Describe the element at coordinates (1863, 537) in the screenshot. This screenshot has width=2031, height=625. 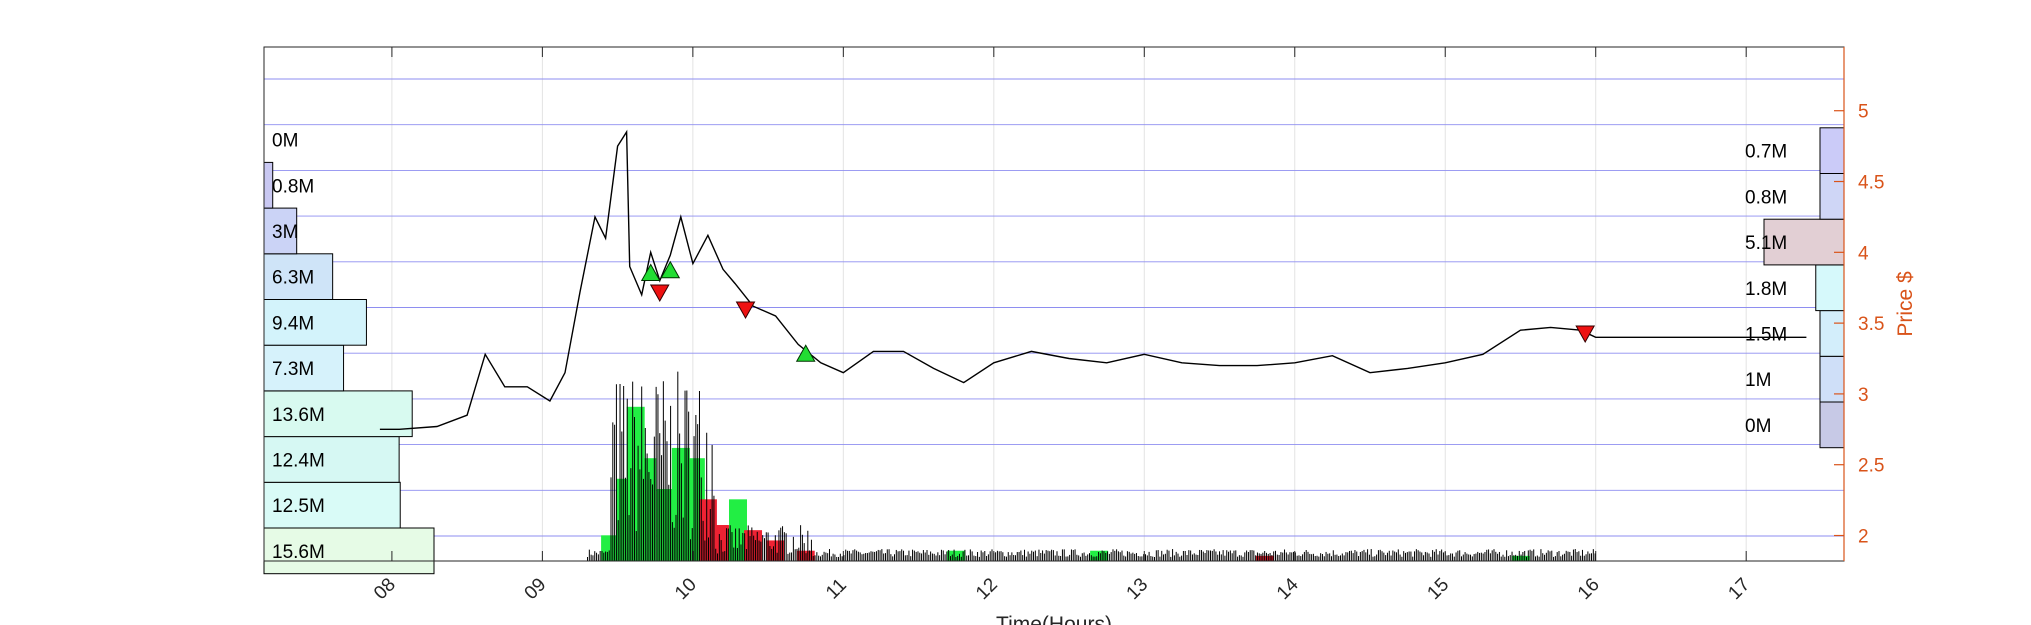
I see `y-tick-label: 2` at that location.